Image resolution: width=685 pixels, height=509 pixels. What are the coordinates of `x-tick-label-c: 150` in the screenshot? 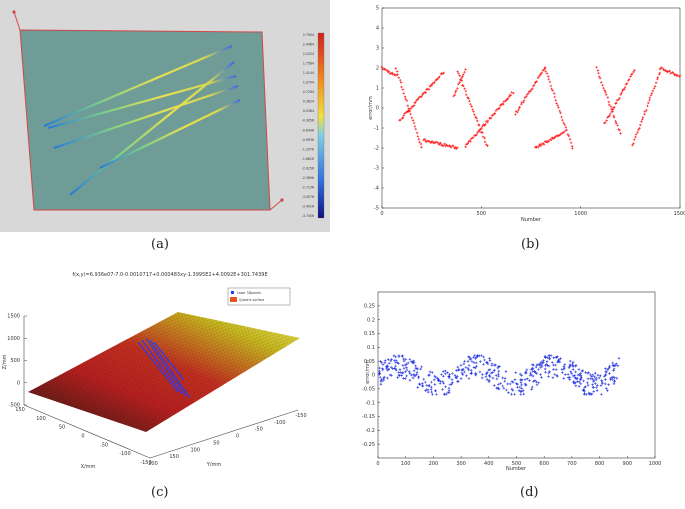 It's located at (20, 410).